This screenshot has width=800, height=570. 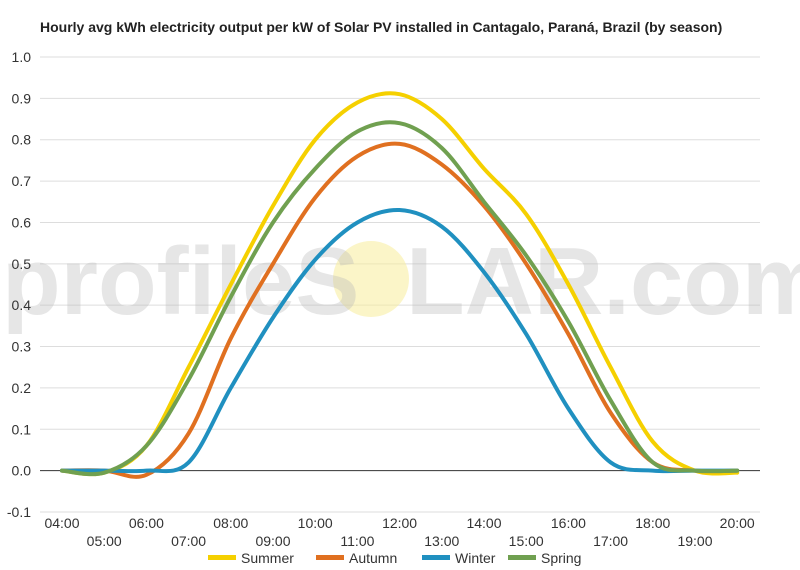 I want to click on watermark-sun-icon, so click(x=371, y=279).